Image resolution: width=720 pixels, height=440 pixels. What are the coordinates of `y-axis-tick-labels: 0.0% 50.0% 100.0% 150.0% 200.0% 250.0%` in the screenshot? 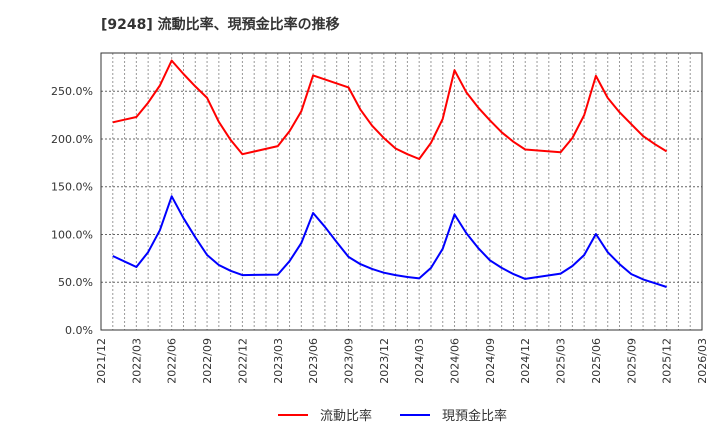 It's located at (72, 211).